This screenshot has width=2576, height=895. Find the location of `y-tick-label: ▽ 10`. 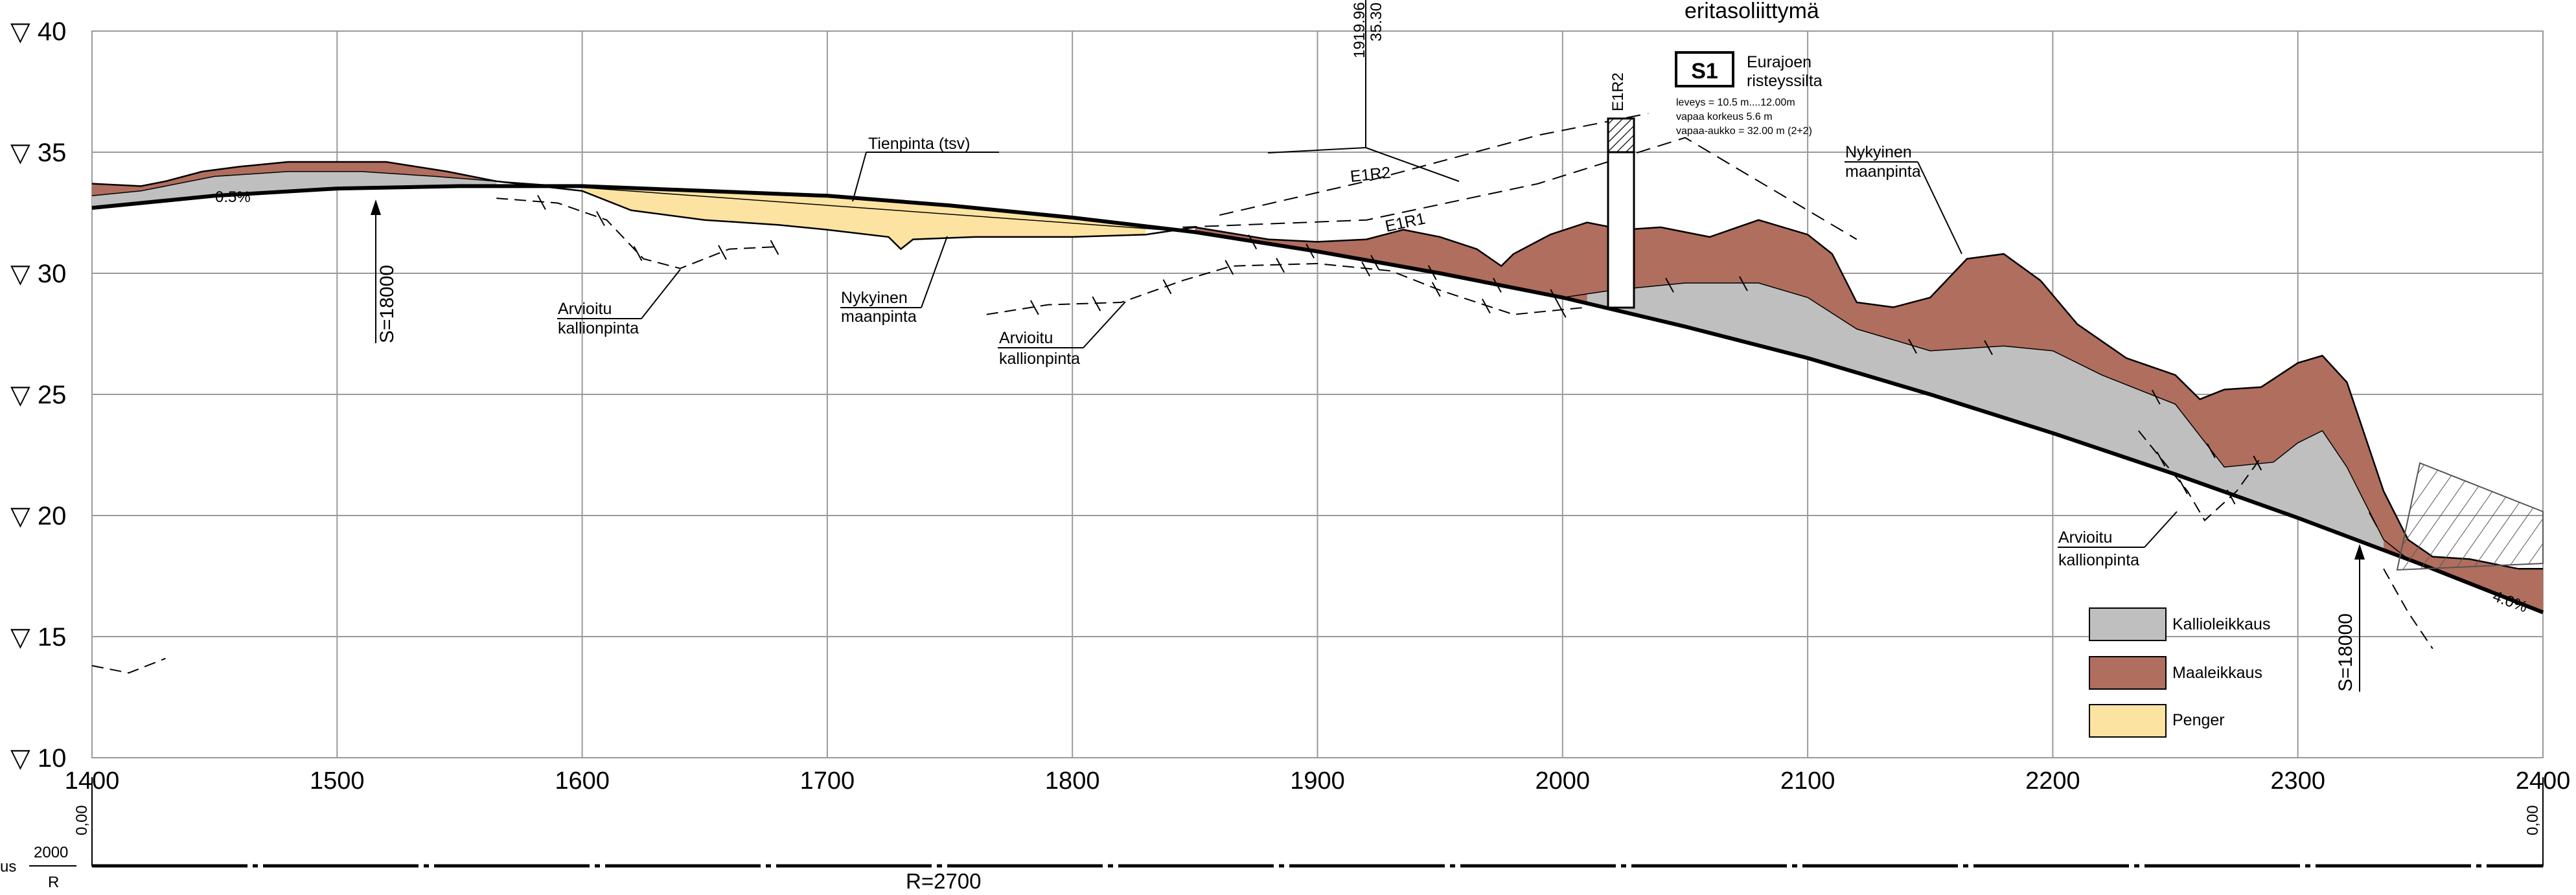

y-tick-label: ▽ 10 is located at coordinates (38, 758).